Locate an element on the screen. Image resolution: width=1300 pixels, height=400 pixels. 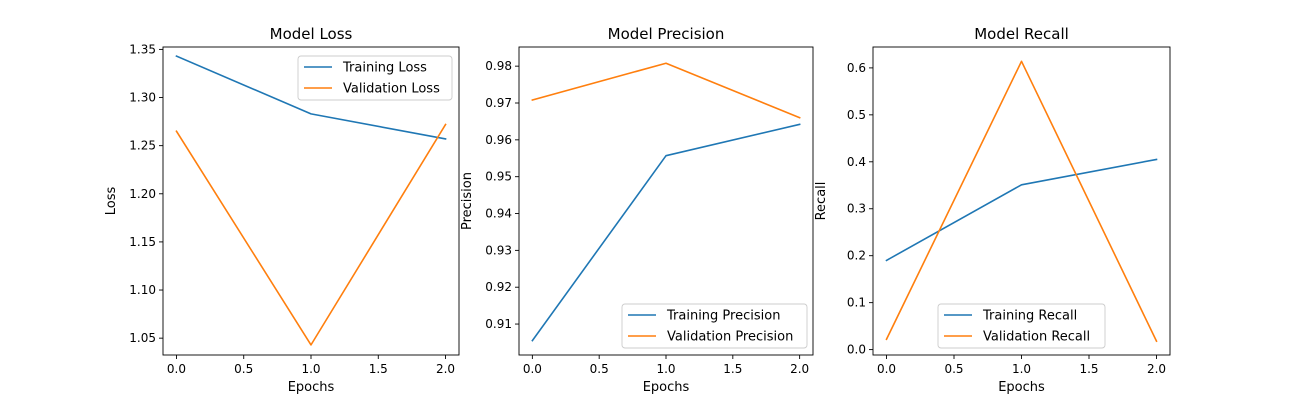
legend-label-0: Training Precision is located at coordinates (723, 316).